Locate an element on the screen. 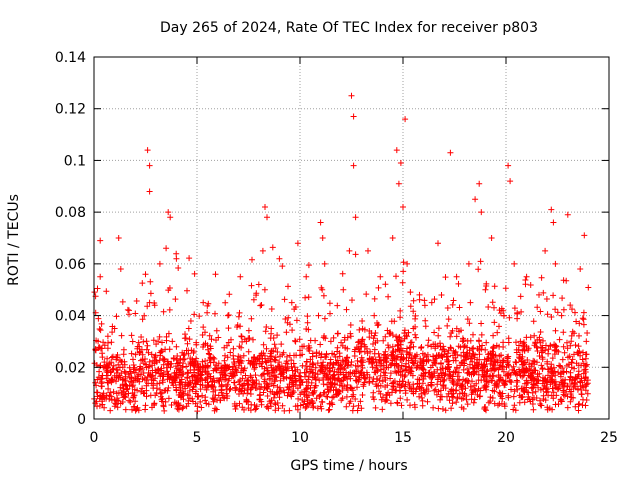  y-tick-label: 0.1 is located at coordinates (75, 161).